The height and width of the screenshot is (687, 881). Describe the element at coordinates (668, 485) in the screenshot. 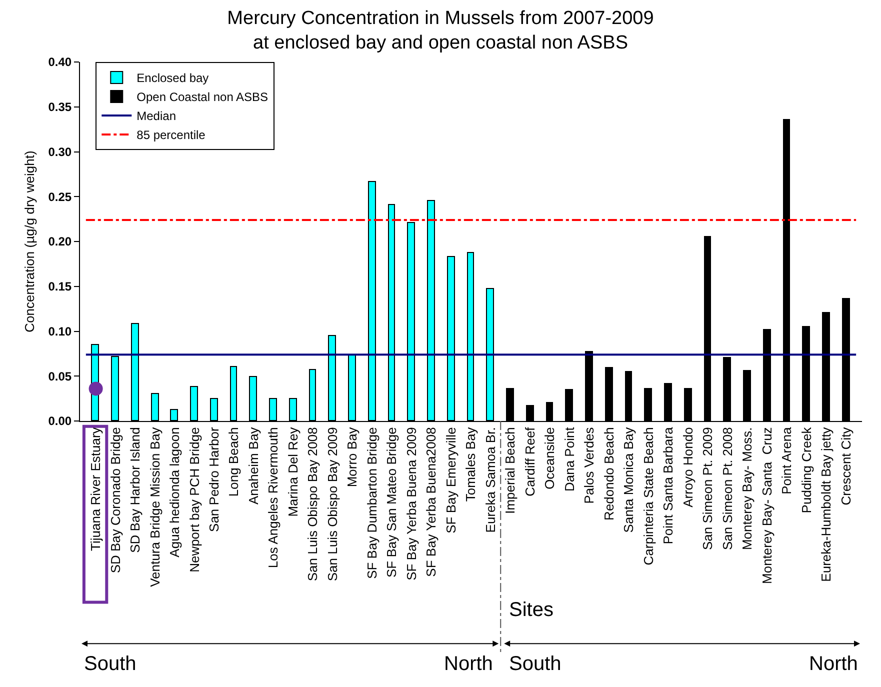

I see `x-tick-label: Point Santa Barbara` at that location.